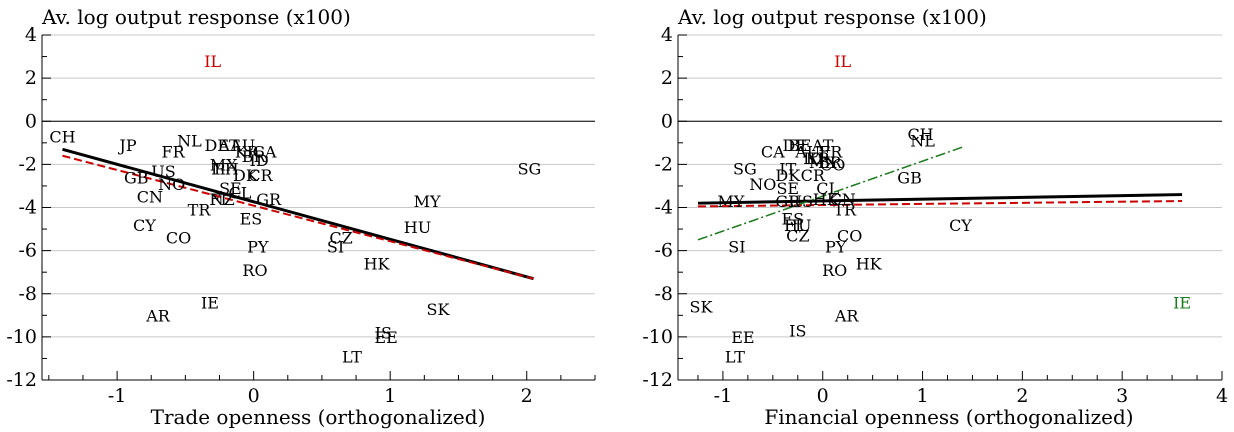 The width and height of the screenshot is (1234, 432). I want to click on y-tick-label: -4, so click(663, 208).